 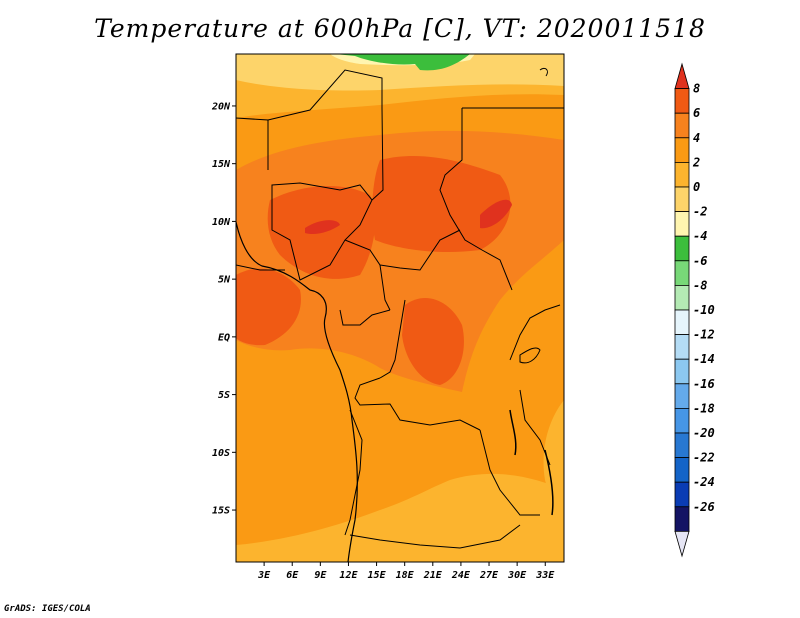 What do you see at coordinates (377, 575) in the screenshot?
I see `lon-tick-label: 15E` at bounding box center [377, 575].